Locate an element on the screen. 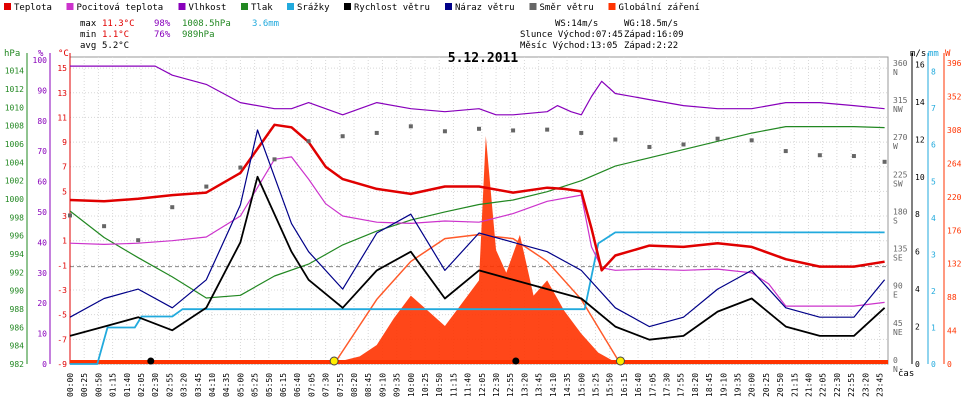  x-tick-label: 17:55 is located at coordinates (681, 385).